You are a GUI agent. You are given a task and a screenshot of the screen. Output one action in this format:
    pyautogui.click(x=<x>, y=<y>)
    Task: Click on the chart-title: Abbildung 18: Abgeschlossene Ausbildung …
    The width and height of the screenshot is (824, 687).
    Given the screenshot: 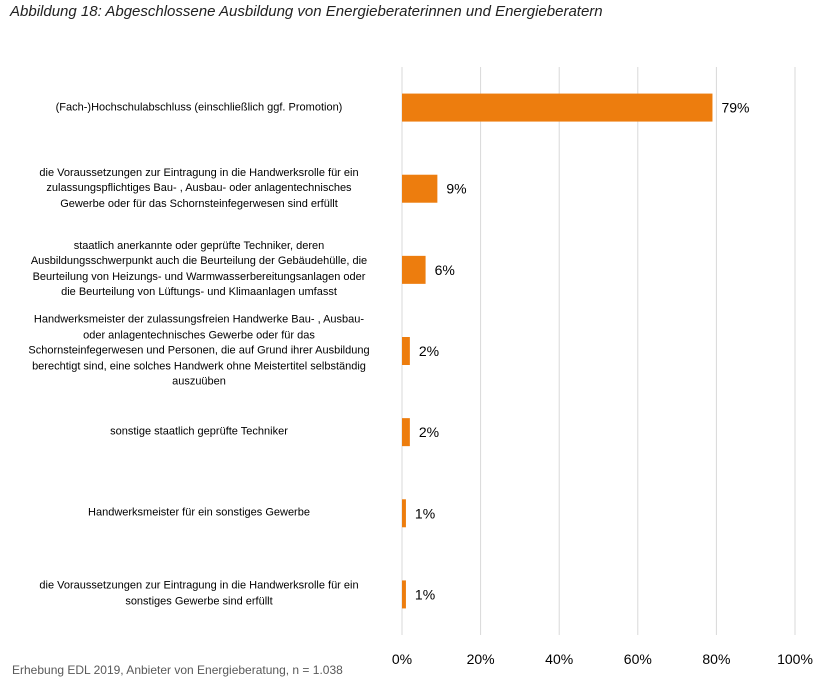 What is the action you would take?
    pyautogui.click(x=306, y=11)
    